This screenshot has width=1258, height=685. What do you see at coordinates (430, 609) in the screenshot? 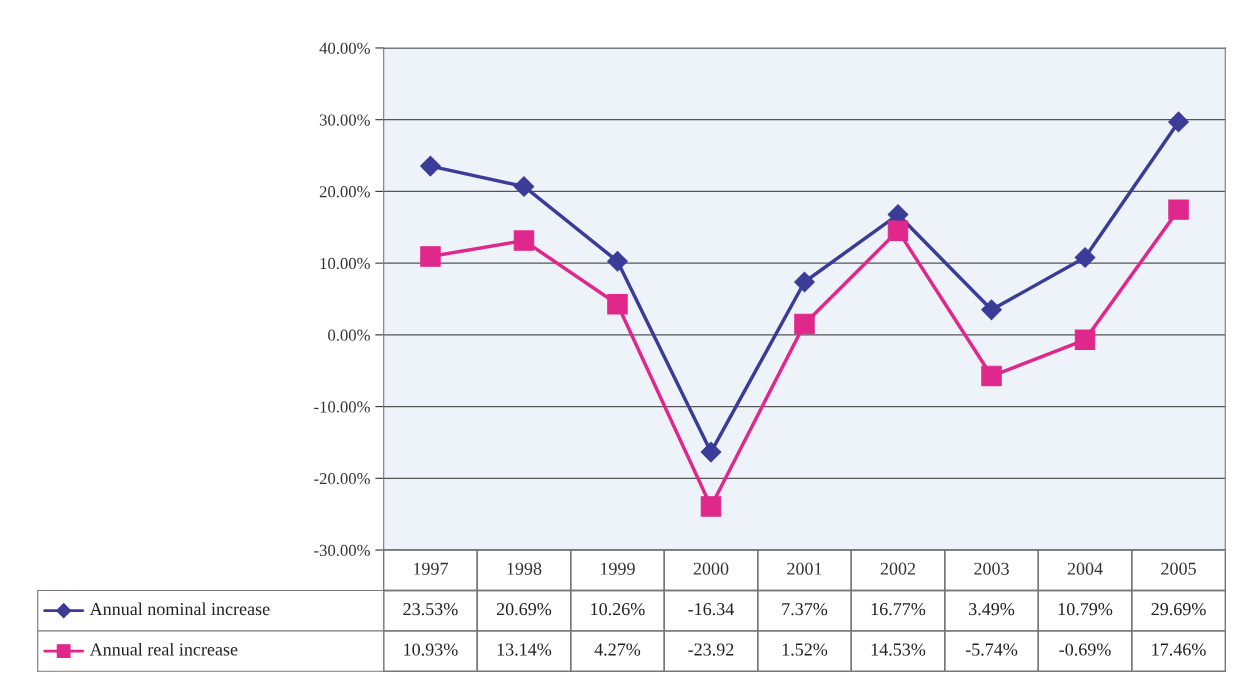
I see `data-label: 23.53%` at bounding box center [430, 609].